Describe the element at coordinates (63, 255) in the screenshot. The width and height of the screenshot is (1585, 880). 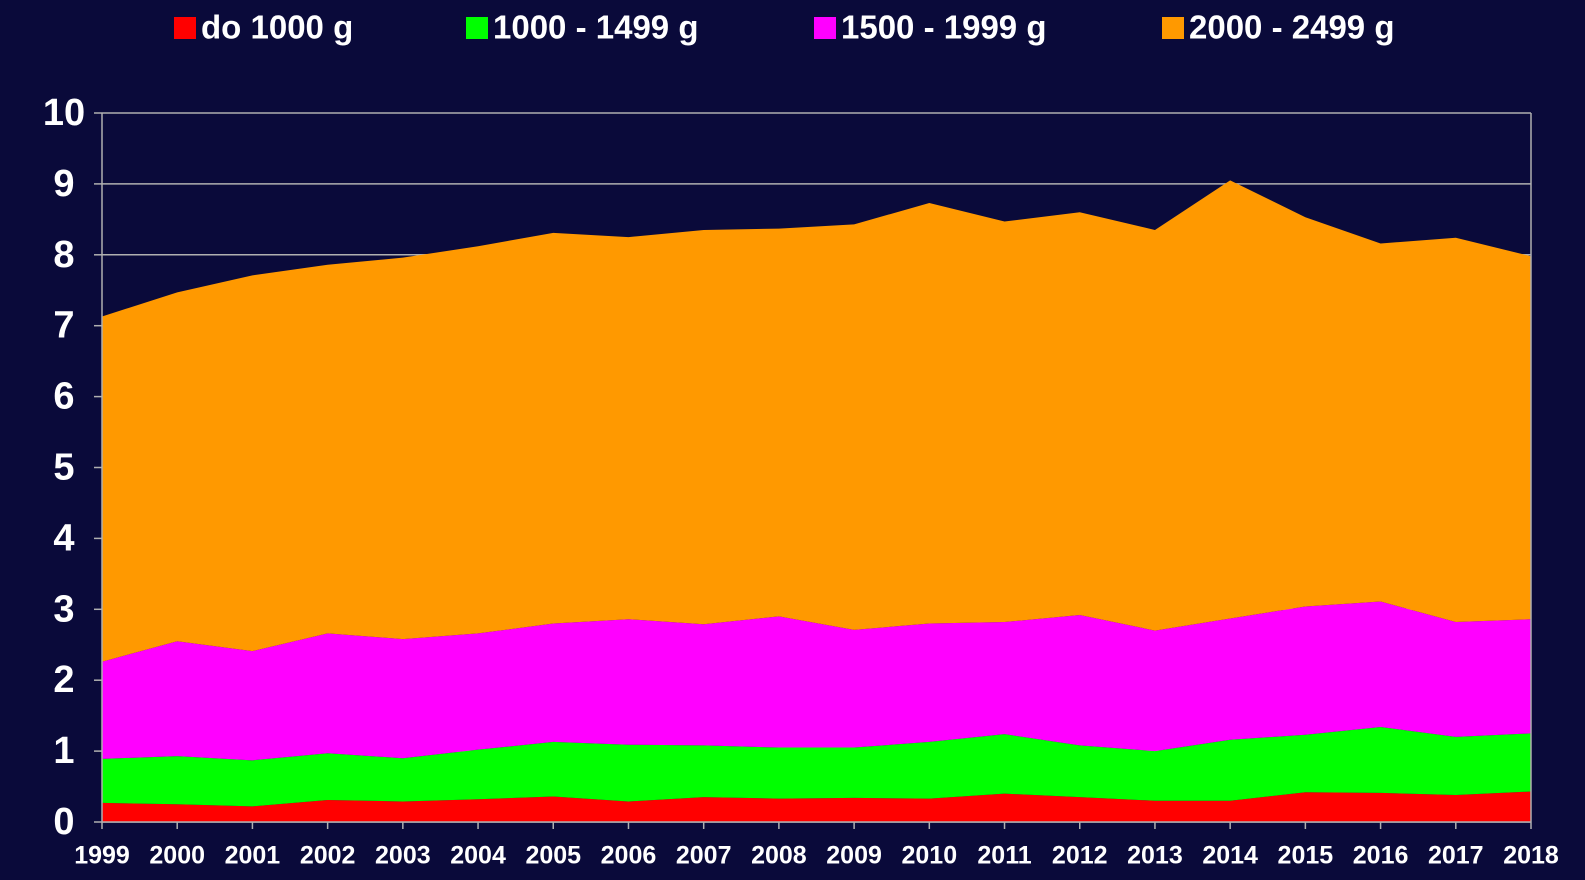
I see `y-tick-label: 8` at that location.